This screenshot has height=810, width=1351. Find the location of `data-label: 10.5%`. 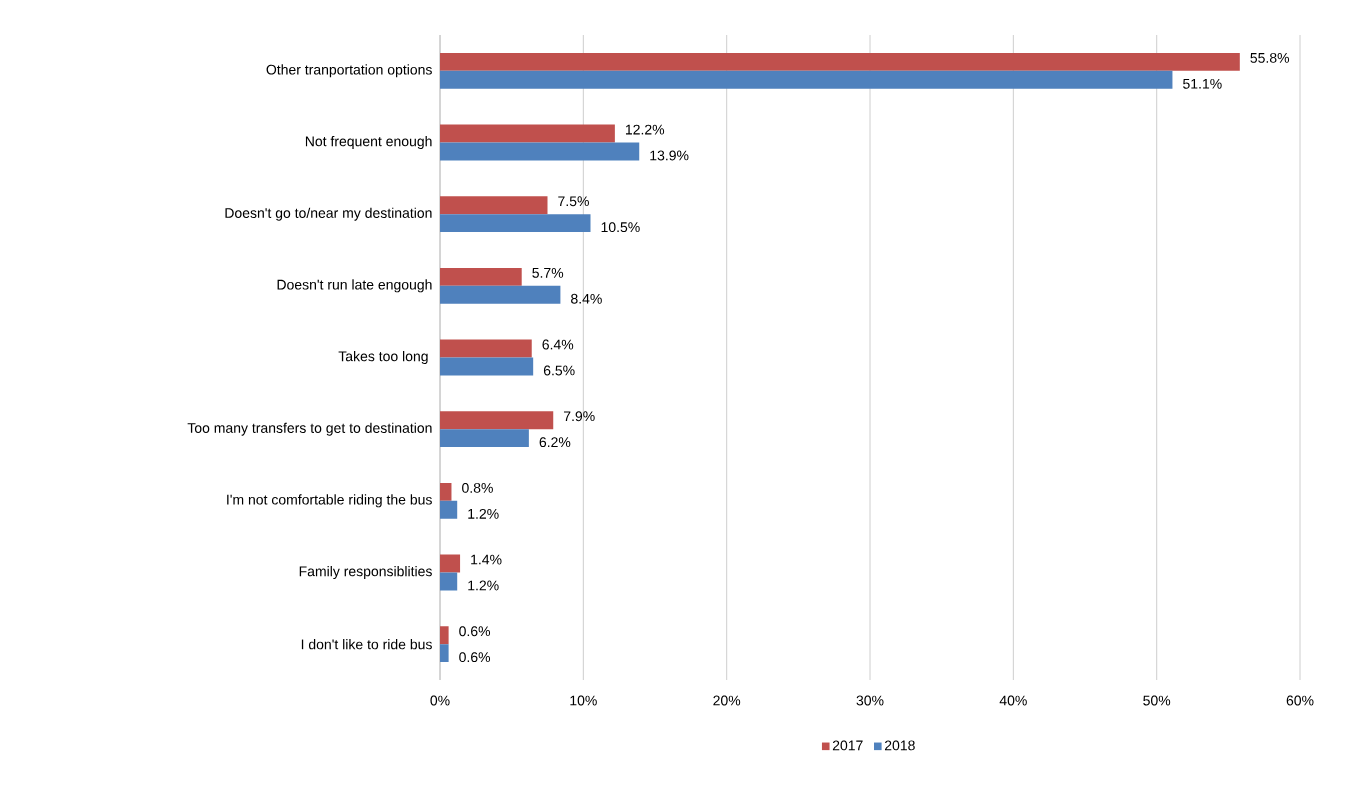

data-label: 10.5% is located at coordinates (620, 227).